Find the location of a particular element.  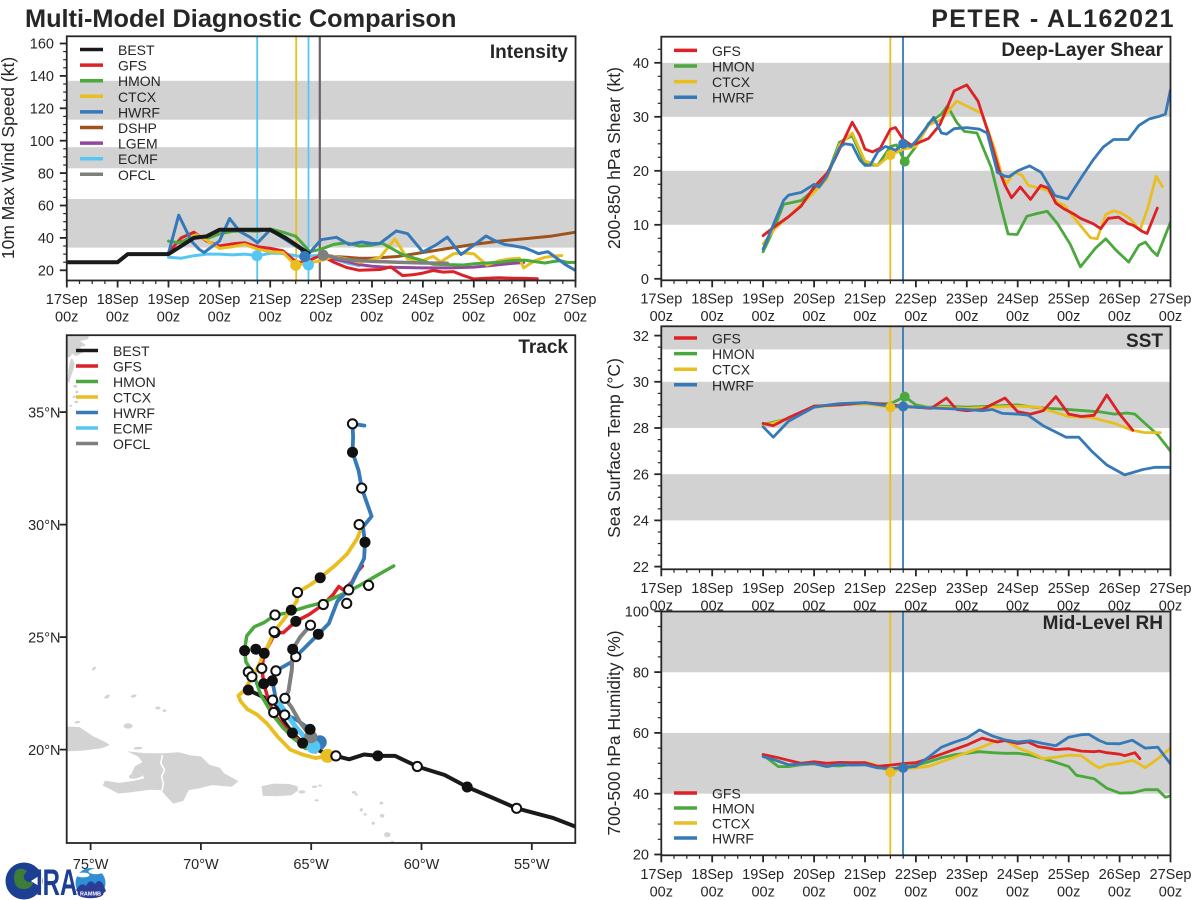

svg-text: SST is located at coordinates (1144, 341).